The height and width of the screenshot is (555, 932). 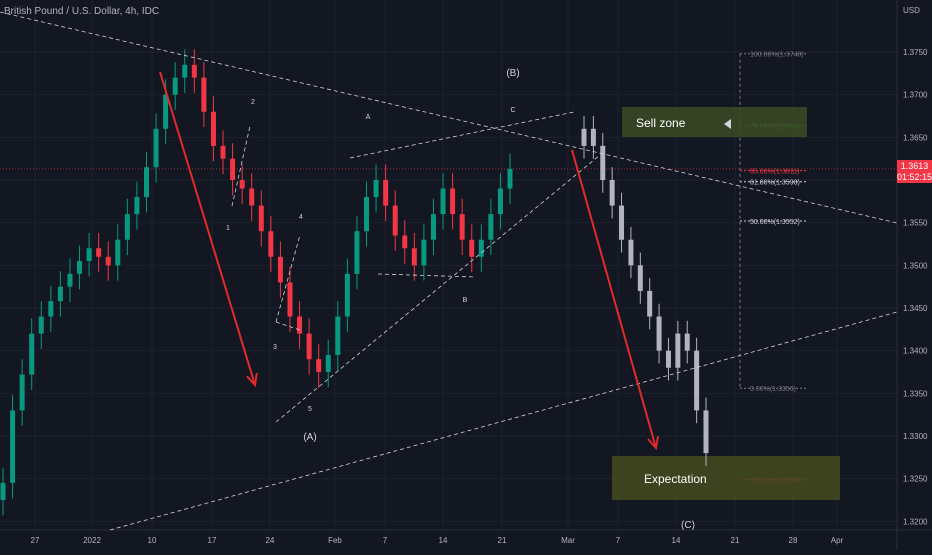 What do you see at coordinates (726, 478) in the screenshot?
I see `expectation-box` at bounding box center [726, 478].